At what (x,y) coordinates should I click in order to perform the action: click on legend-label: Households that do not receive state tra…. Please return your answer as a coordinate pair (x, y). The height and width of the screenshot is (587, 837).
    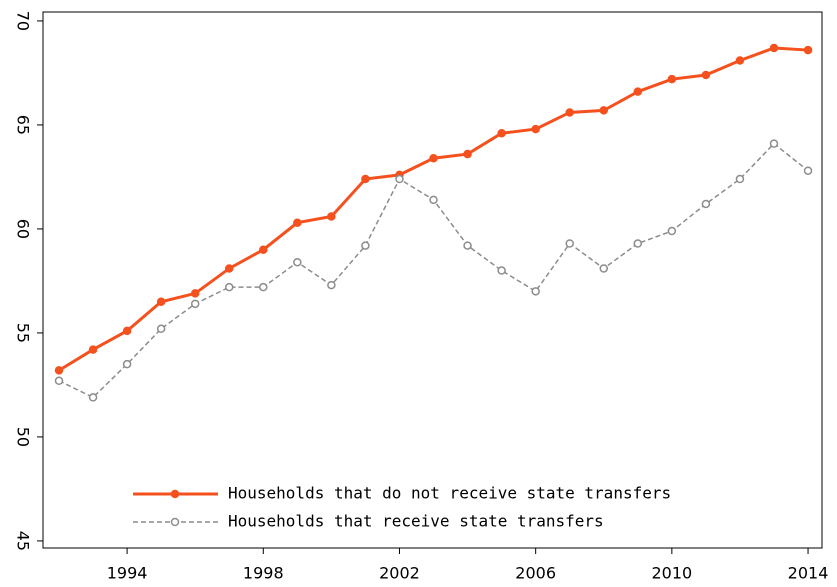
    Looking at the image, I should click on (449, 493).